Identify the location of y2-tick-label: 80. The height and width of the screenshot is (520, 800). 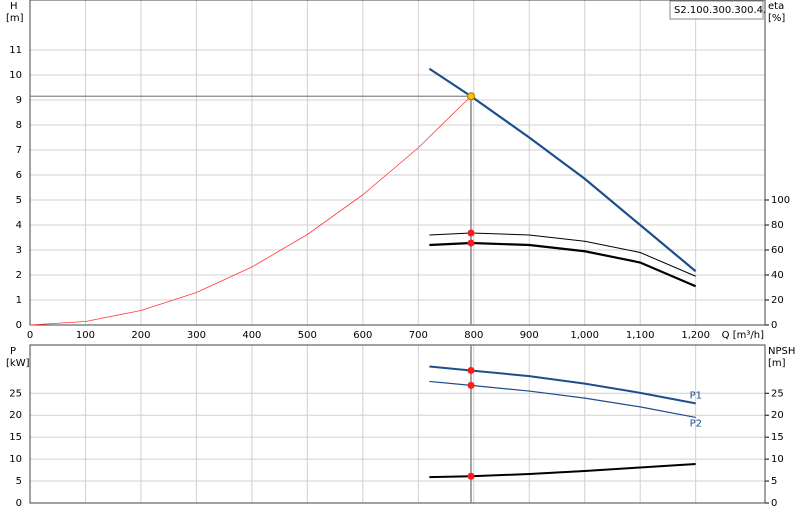
(777, 225).